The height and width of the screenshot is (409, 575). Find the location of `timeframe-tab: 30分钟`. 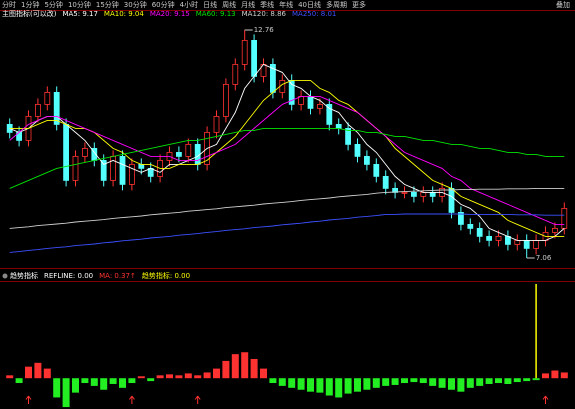

timeframe-tab: 30分钟 is located at coordinates (135, 4).